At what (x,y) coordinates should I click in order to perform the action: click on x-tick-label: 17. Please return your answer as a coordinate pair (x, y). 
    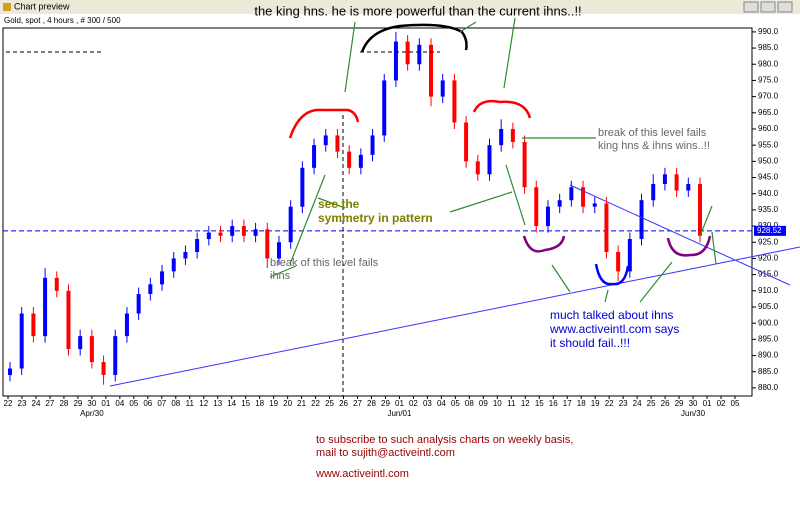
    Looking at the image, I should click on (567, 403).